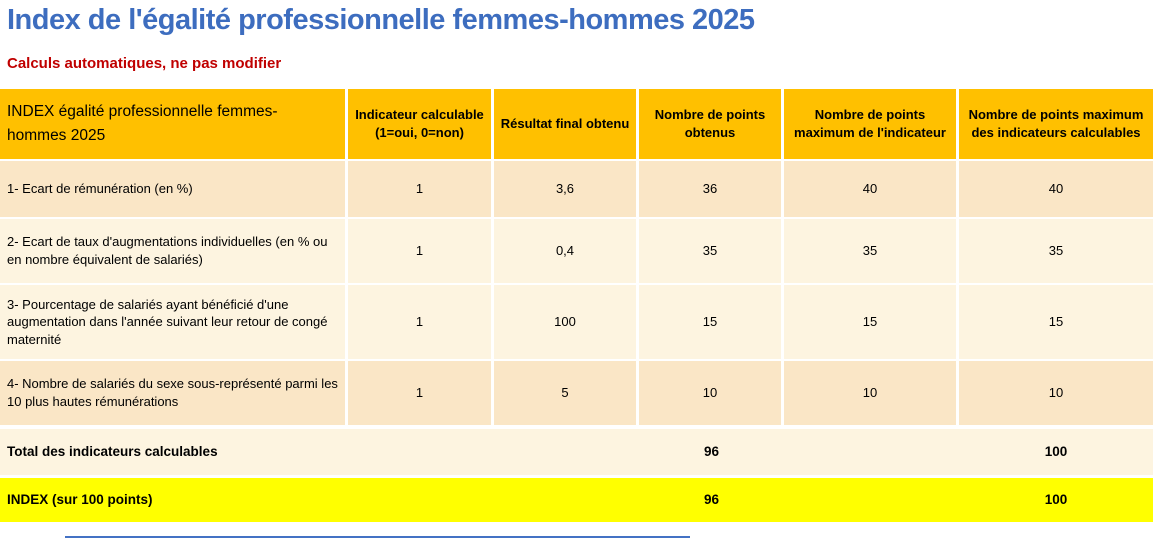  What do you see at coordinates (565, 189) in the screenshot?
I see `cell-resultat: 3,6` at bounding box center [565, 189].